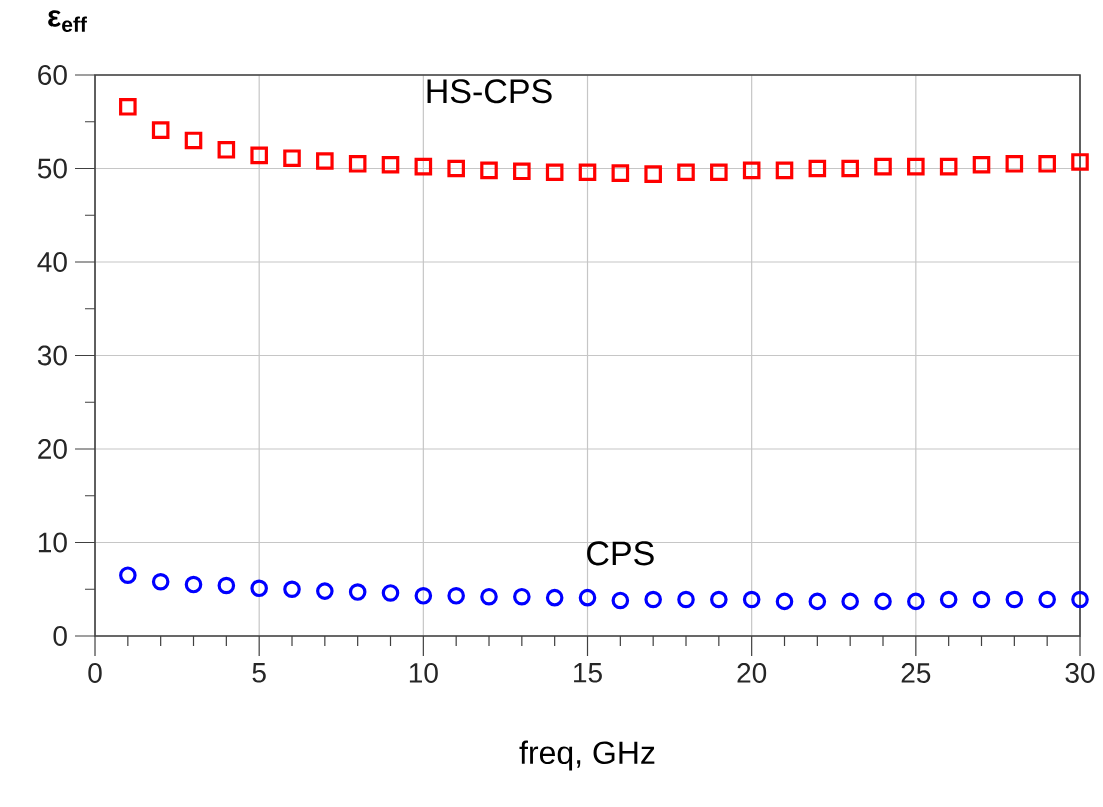 The image size is (1103, 807). What do you see at coordinates (52, 542) in the screenshot?
I see `y-tick-label: 10` at bounding box center [52, 542].